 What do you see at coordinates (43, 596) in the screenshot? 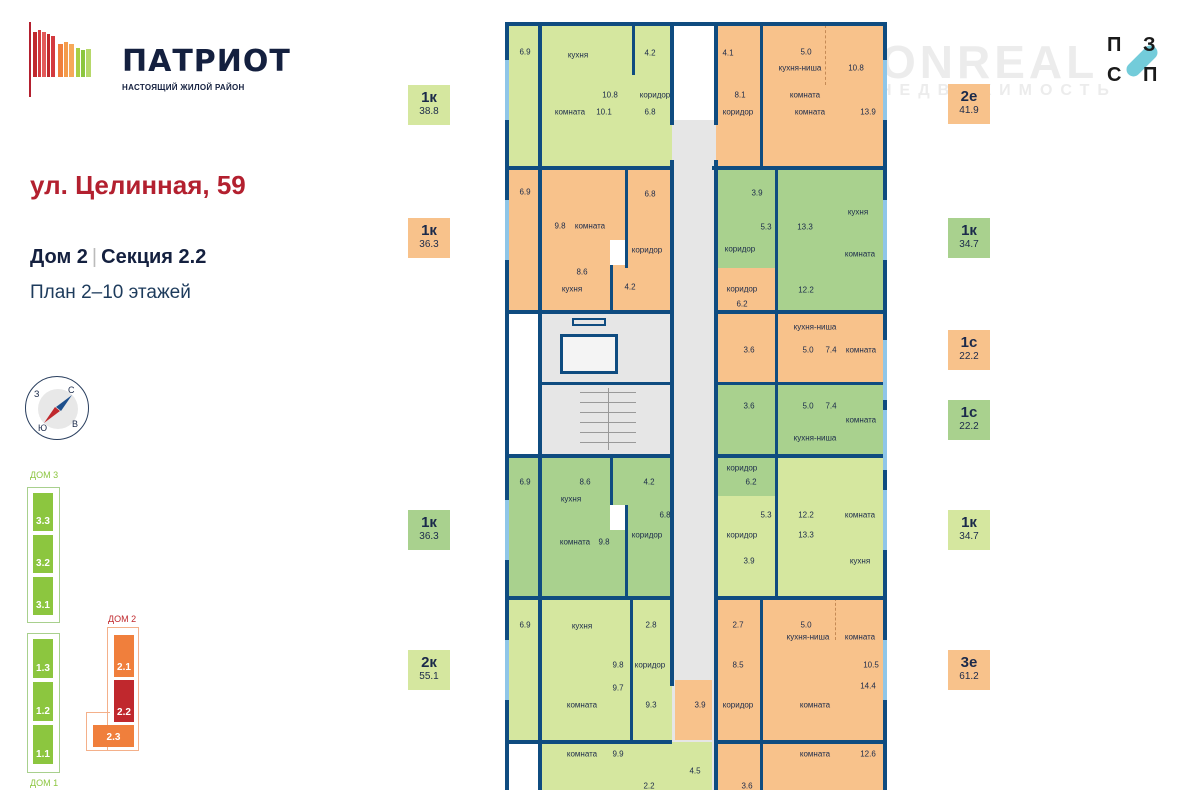
I see `section-3-1: 3.1` at bounding box center [43, 596].